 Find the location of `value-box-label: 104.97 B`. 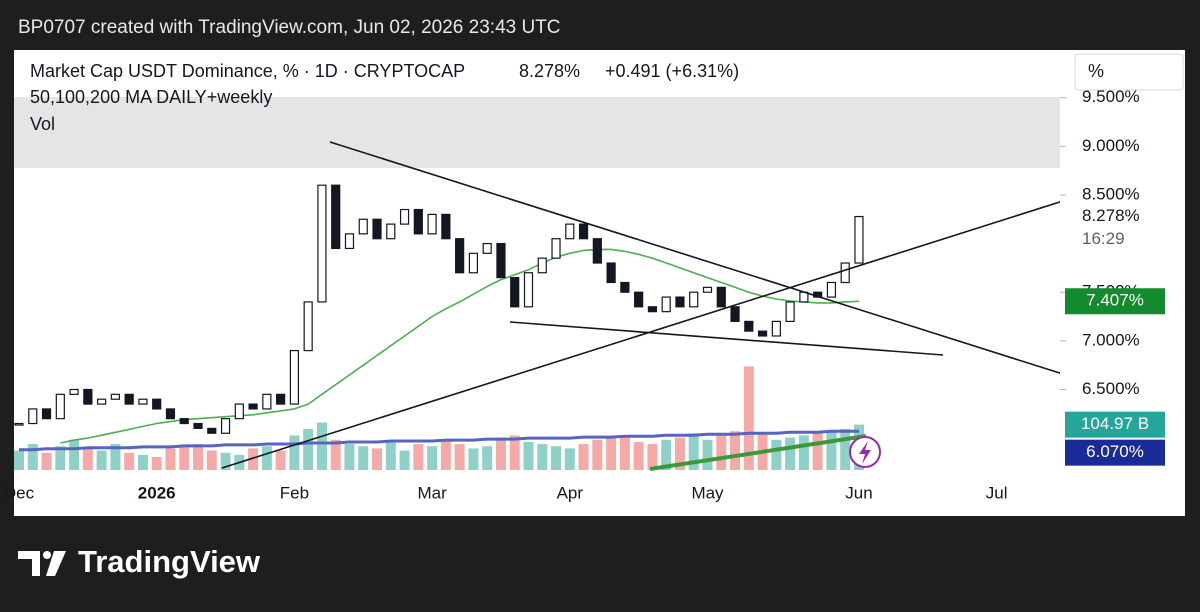

value-box-label: 104.97 B is located at coordinates (1115, 423).